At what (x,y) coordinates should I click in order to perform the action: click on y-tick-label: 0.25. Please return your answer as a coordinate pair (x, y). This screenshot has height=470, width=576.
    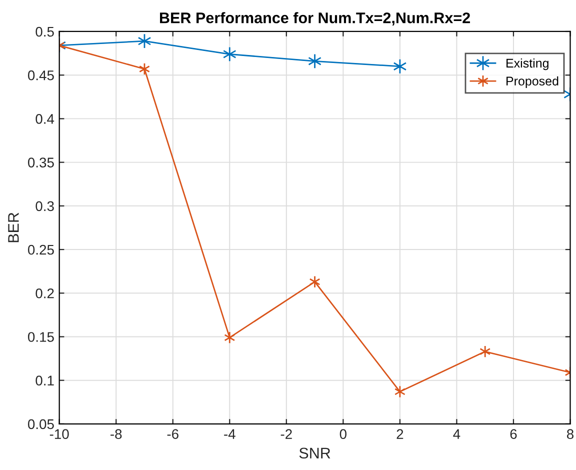
    Looking at the image, I should click on (41, 249).